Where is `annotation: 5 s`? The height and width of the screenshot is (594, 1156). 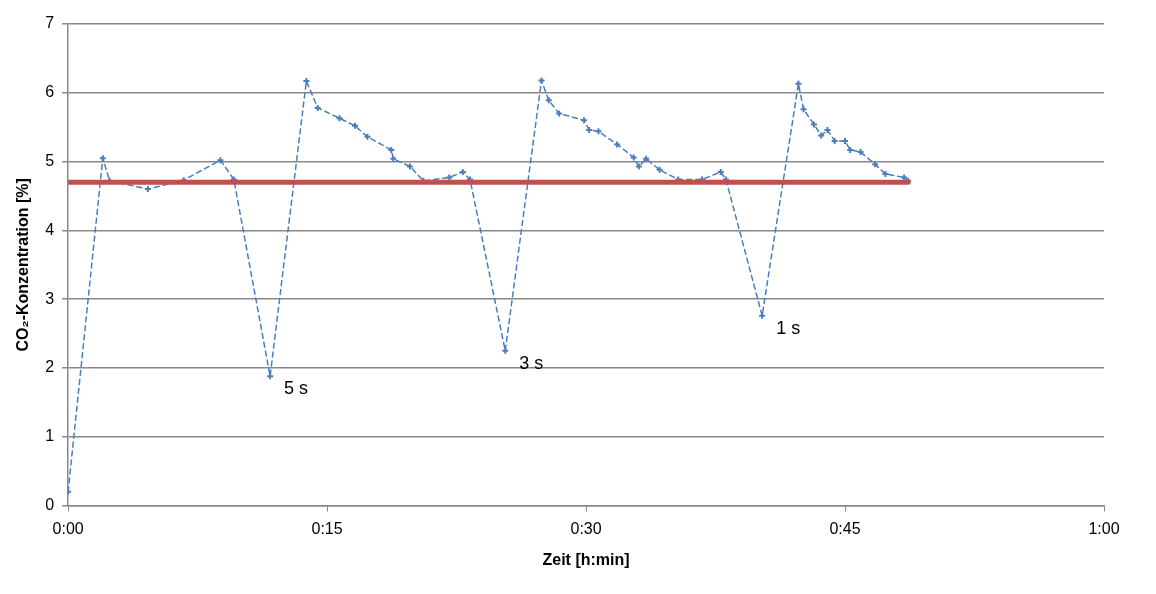 annotation: 5 s is located at coordinates (296, 388).